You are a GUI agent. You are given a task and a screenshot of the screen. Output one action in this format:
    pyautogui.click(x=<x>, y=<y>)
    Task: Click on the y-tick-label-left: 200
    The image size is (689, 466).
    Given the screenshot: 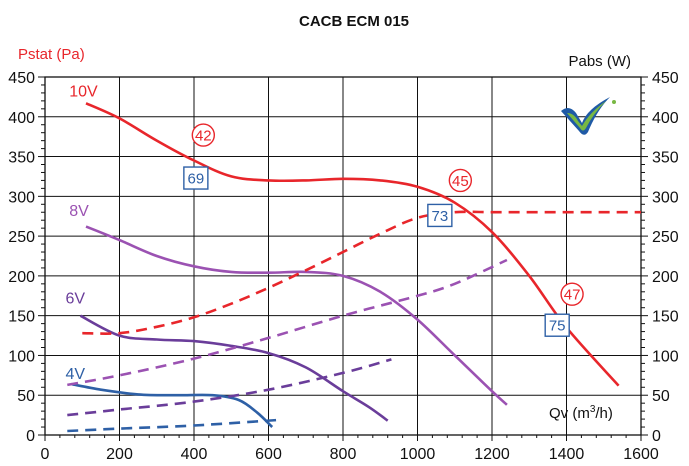 What is the action you would take?
    pyautogui.click(x=21, y=277)
    